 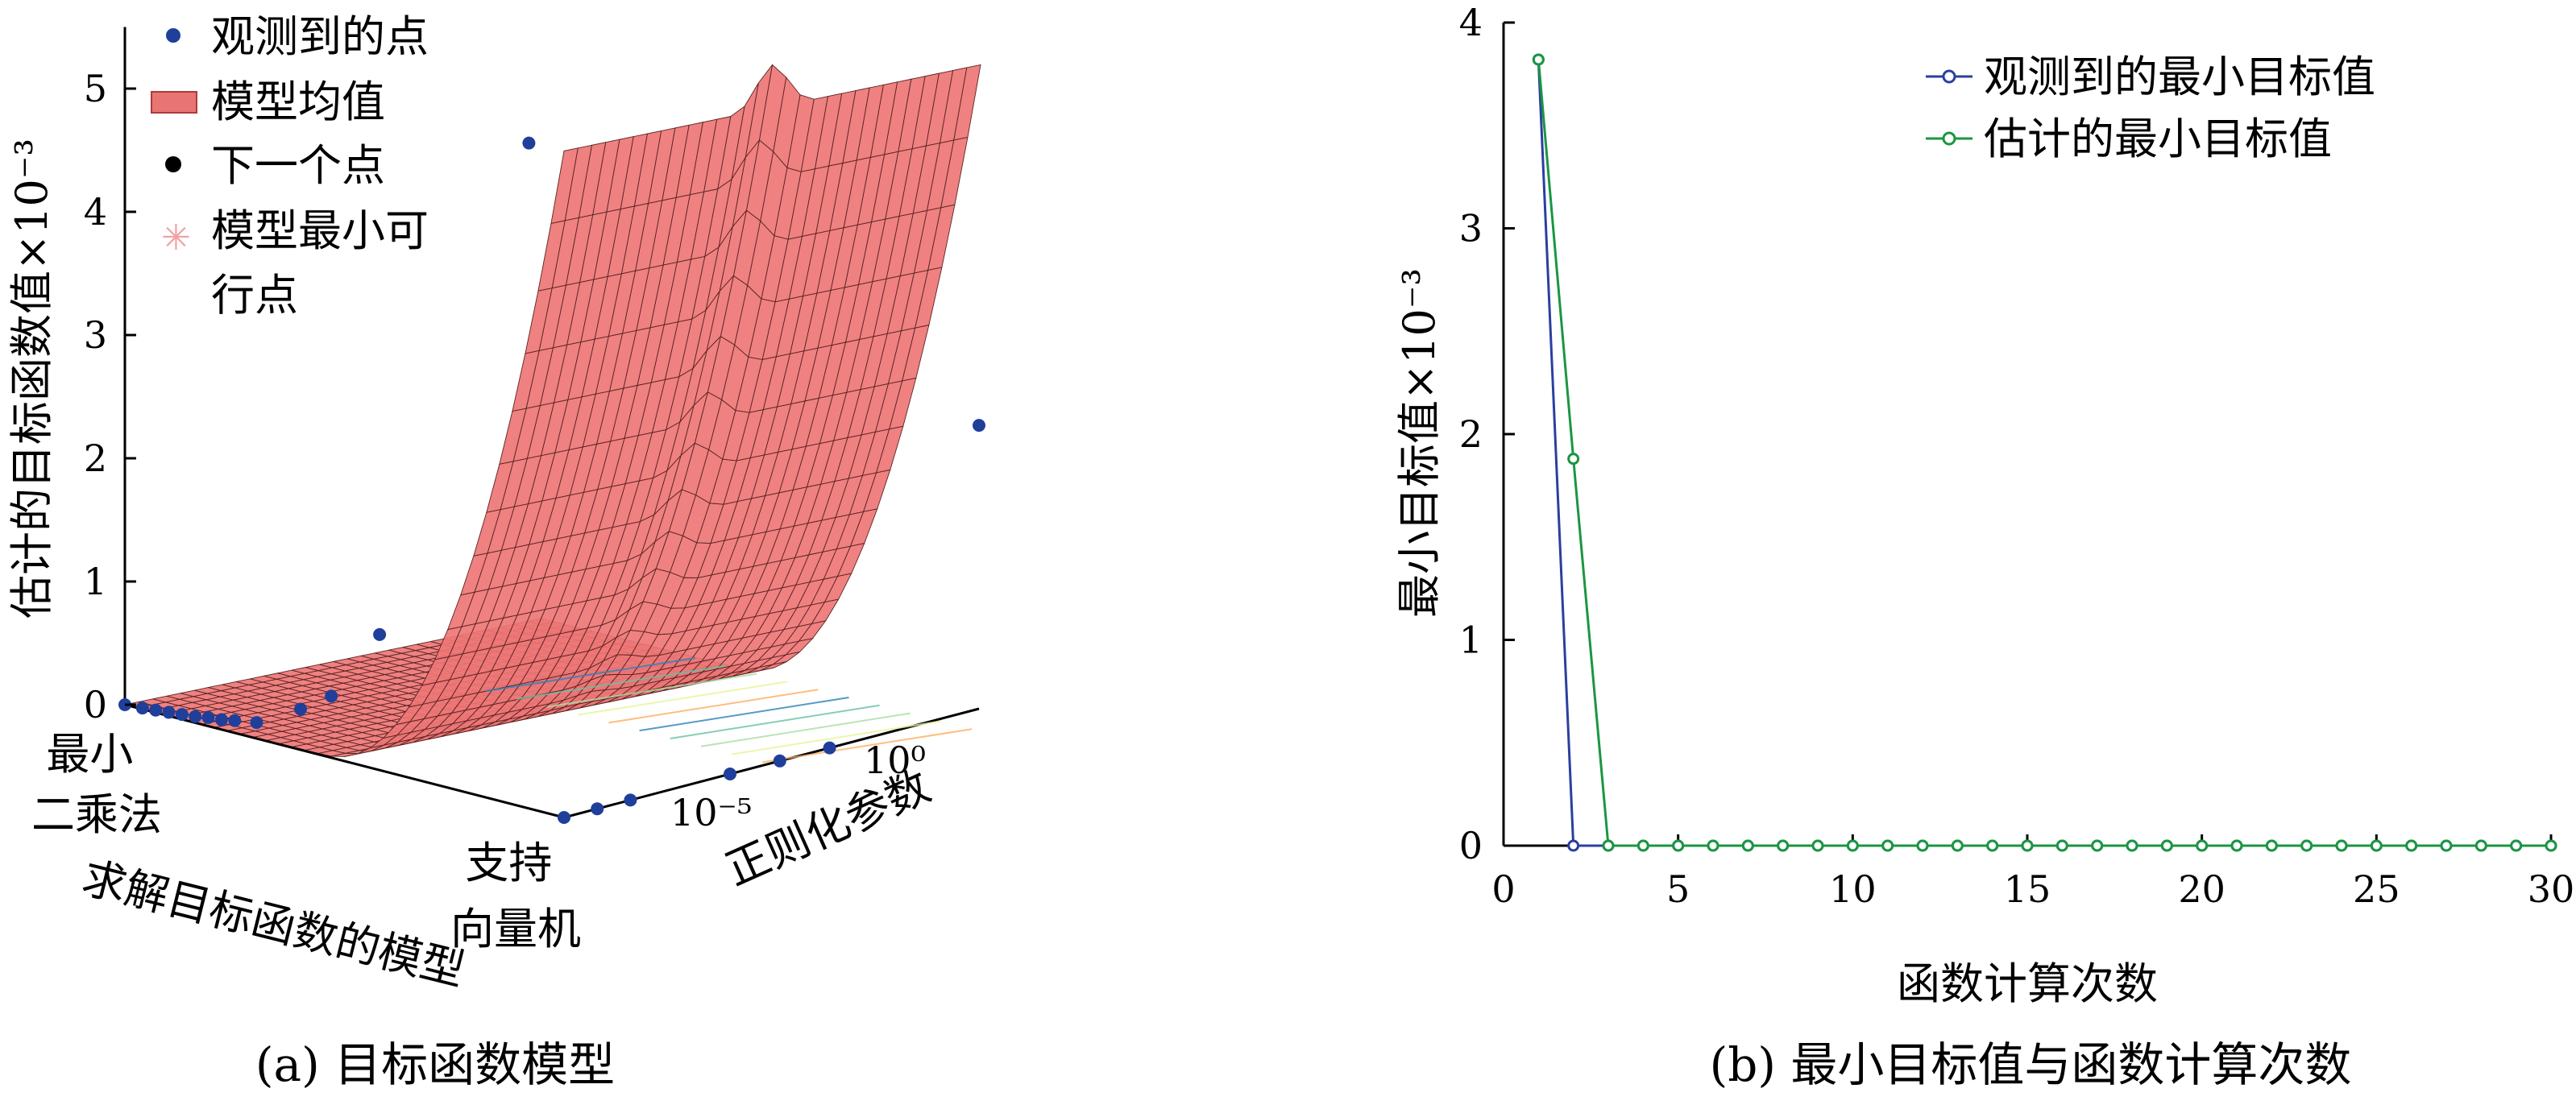 What do you see at coordinates (711, 812) in the screenshot?
I see `x-tick-1e-5: 10⁻⁵` at bounding box center [711, 812].